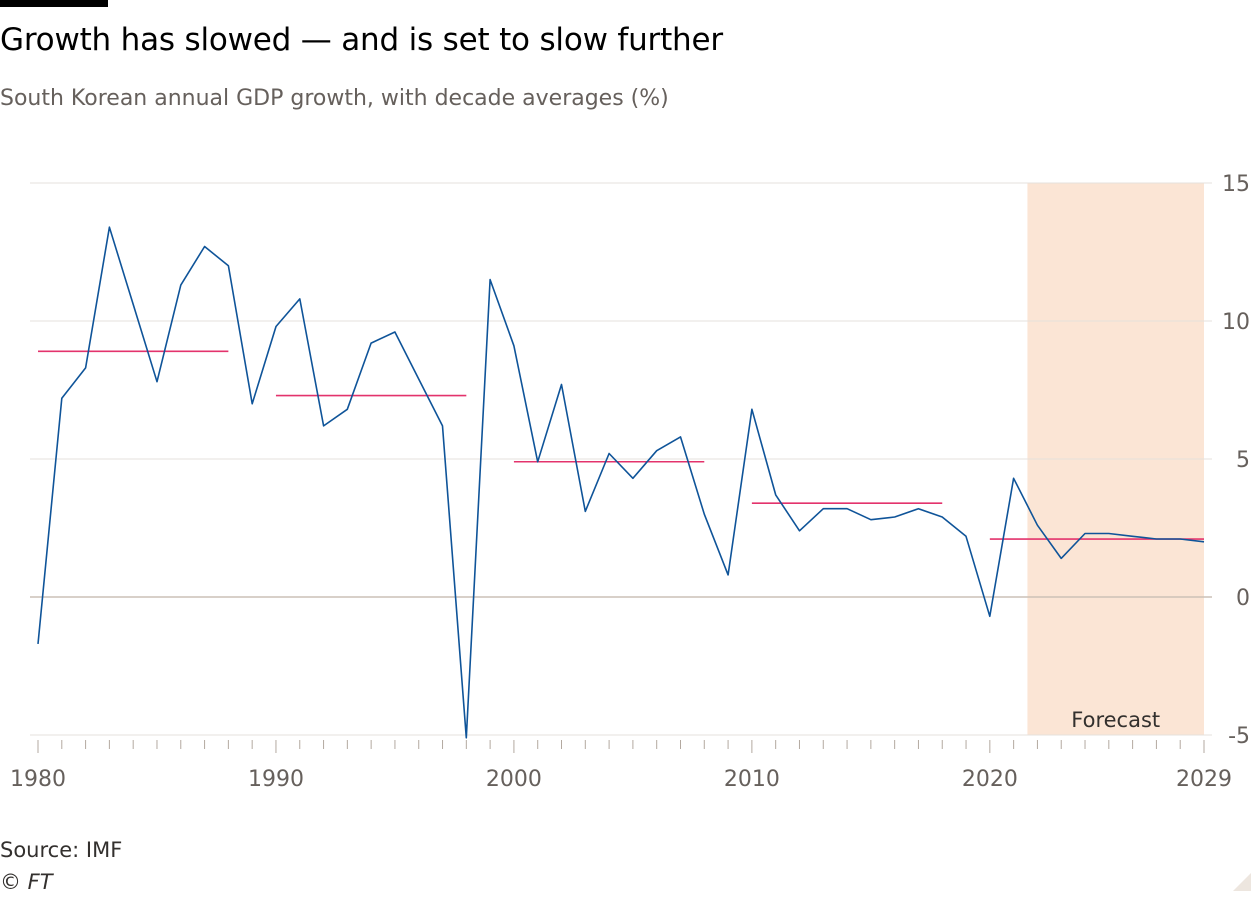  Describe the element at coordinates (38, 779) in the screenshot. I see `x-tick-label: 1980` at that location.